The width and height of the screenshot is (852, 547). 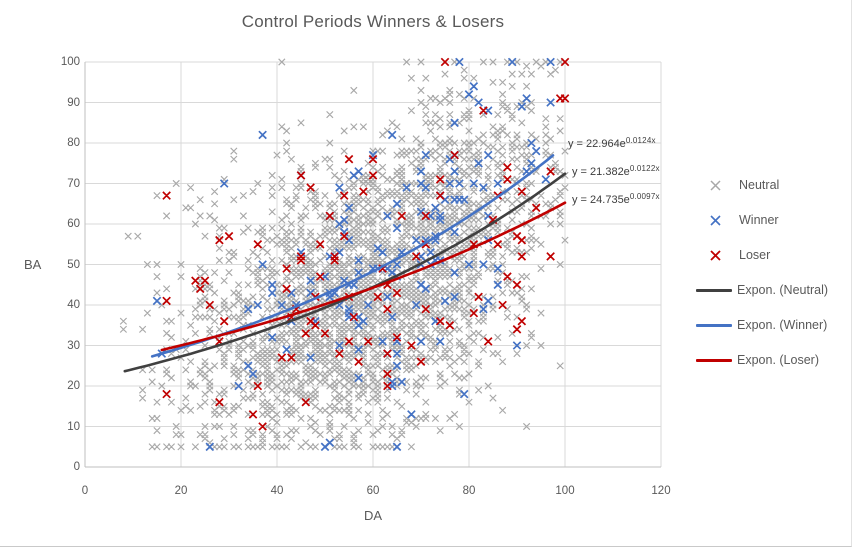 I want to click on y-tick-label: 80, so click(x=73, y=143).